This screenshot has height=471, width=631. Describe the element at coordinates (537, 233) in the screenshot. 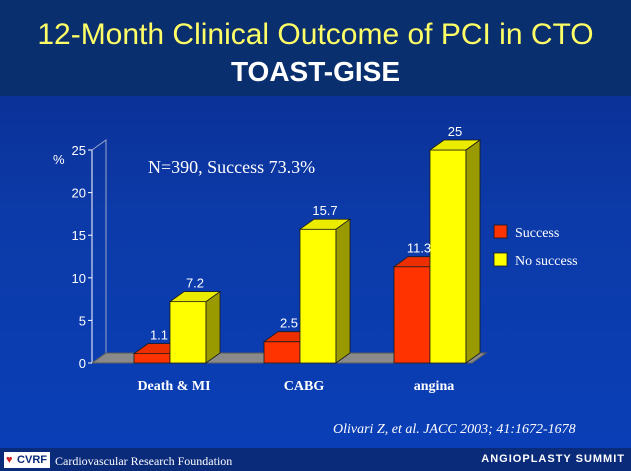

I see `legend-label: Success` at that location.